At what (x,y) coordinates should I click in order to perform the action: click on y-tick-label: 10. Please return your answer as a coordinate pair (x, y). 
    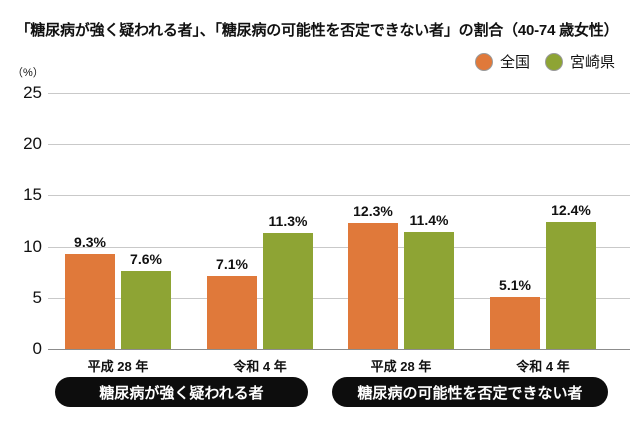
    Looking at the image, I should click on (32, 246).